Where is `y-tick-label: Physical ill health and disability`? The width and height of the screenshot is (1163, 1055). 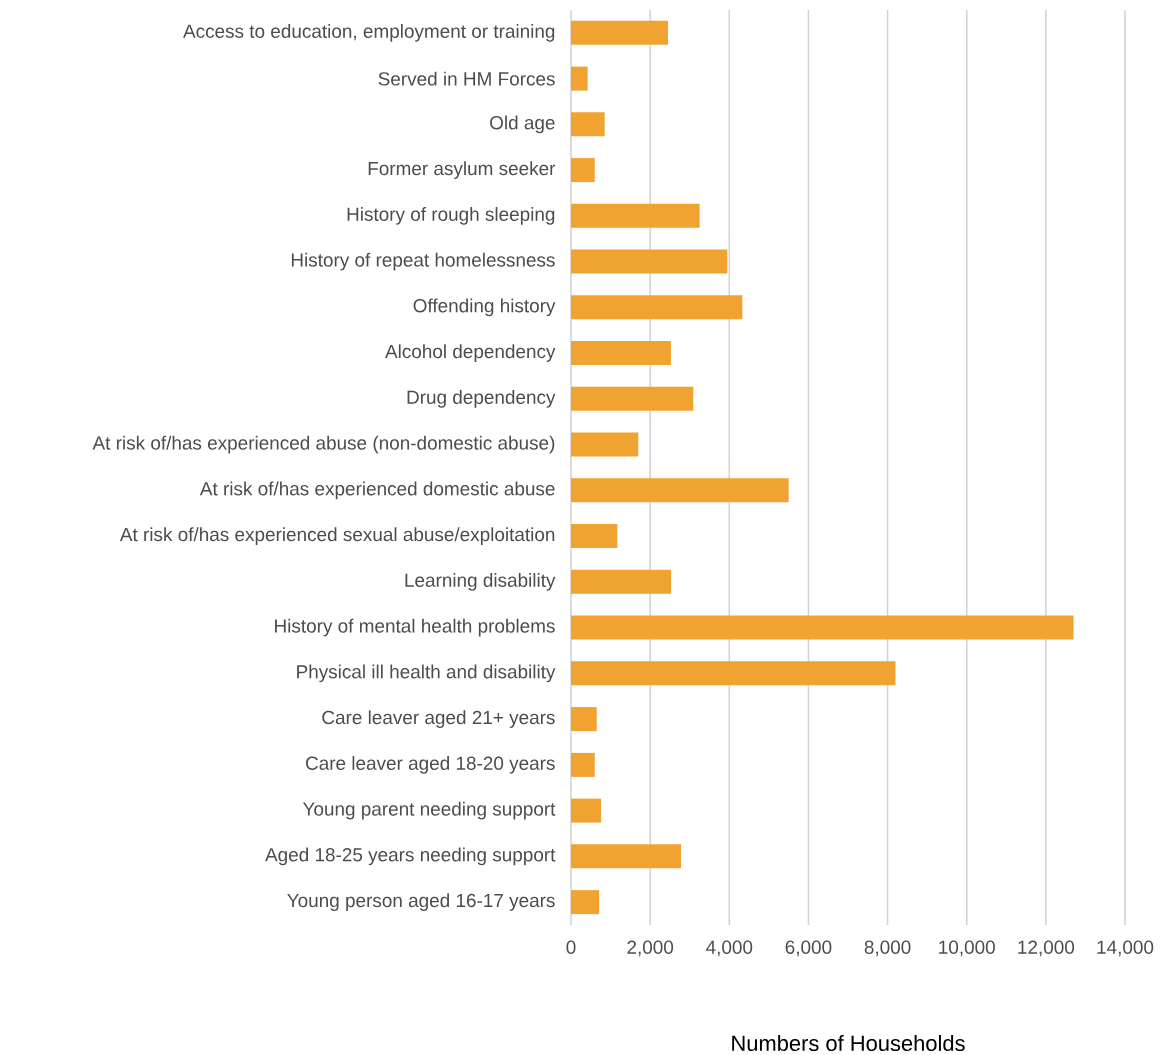 y-tick-label: Physical ill health and disability is located at coordinates (426, 673).